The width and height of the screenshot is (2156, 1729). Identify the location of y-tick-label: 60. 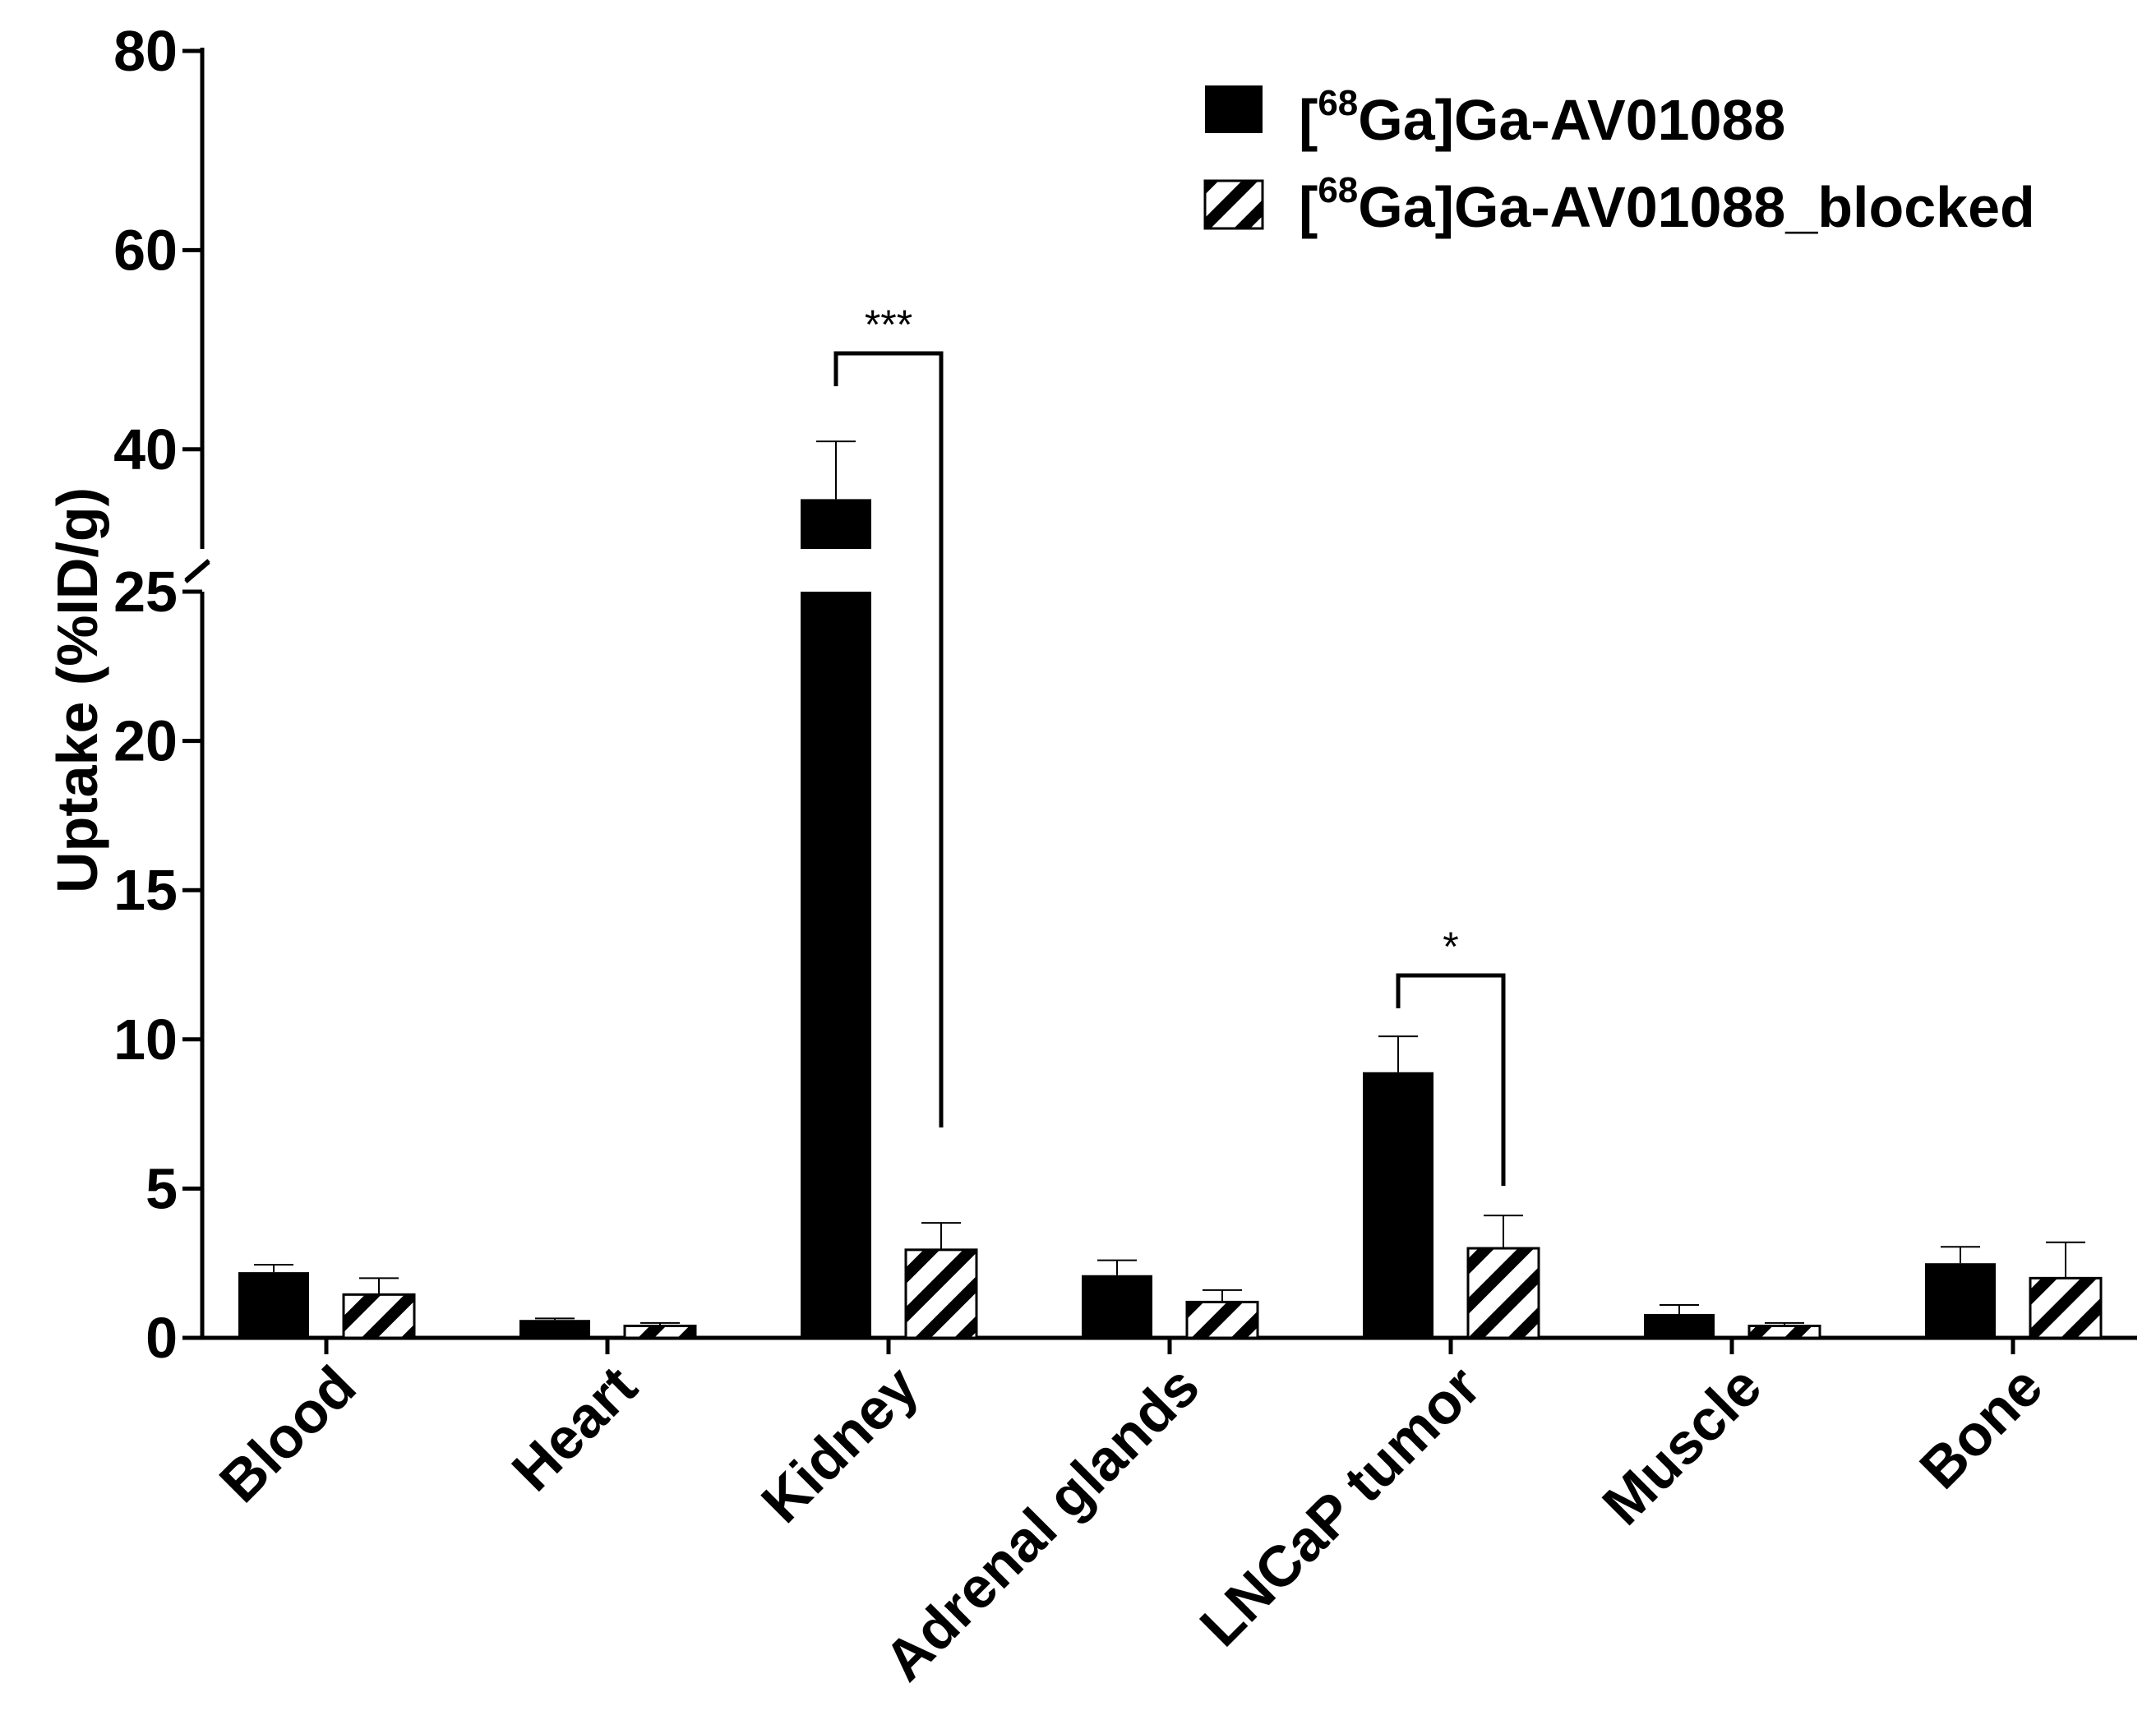
(146, 250).